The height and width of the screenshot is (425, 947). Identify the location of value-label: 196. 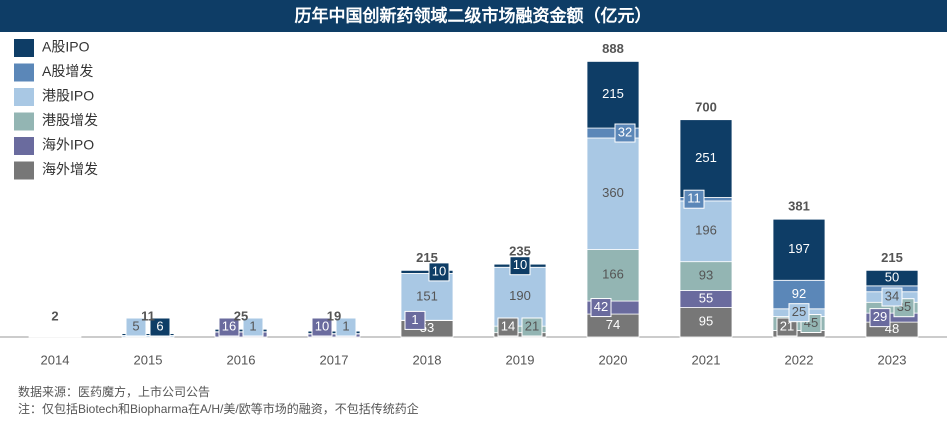
(706, 230).